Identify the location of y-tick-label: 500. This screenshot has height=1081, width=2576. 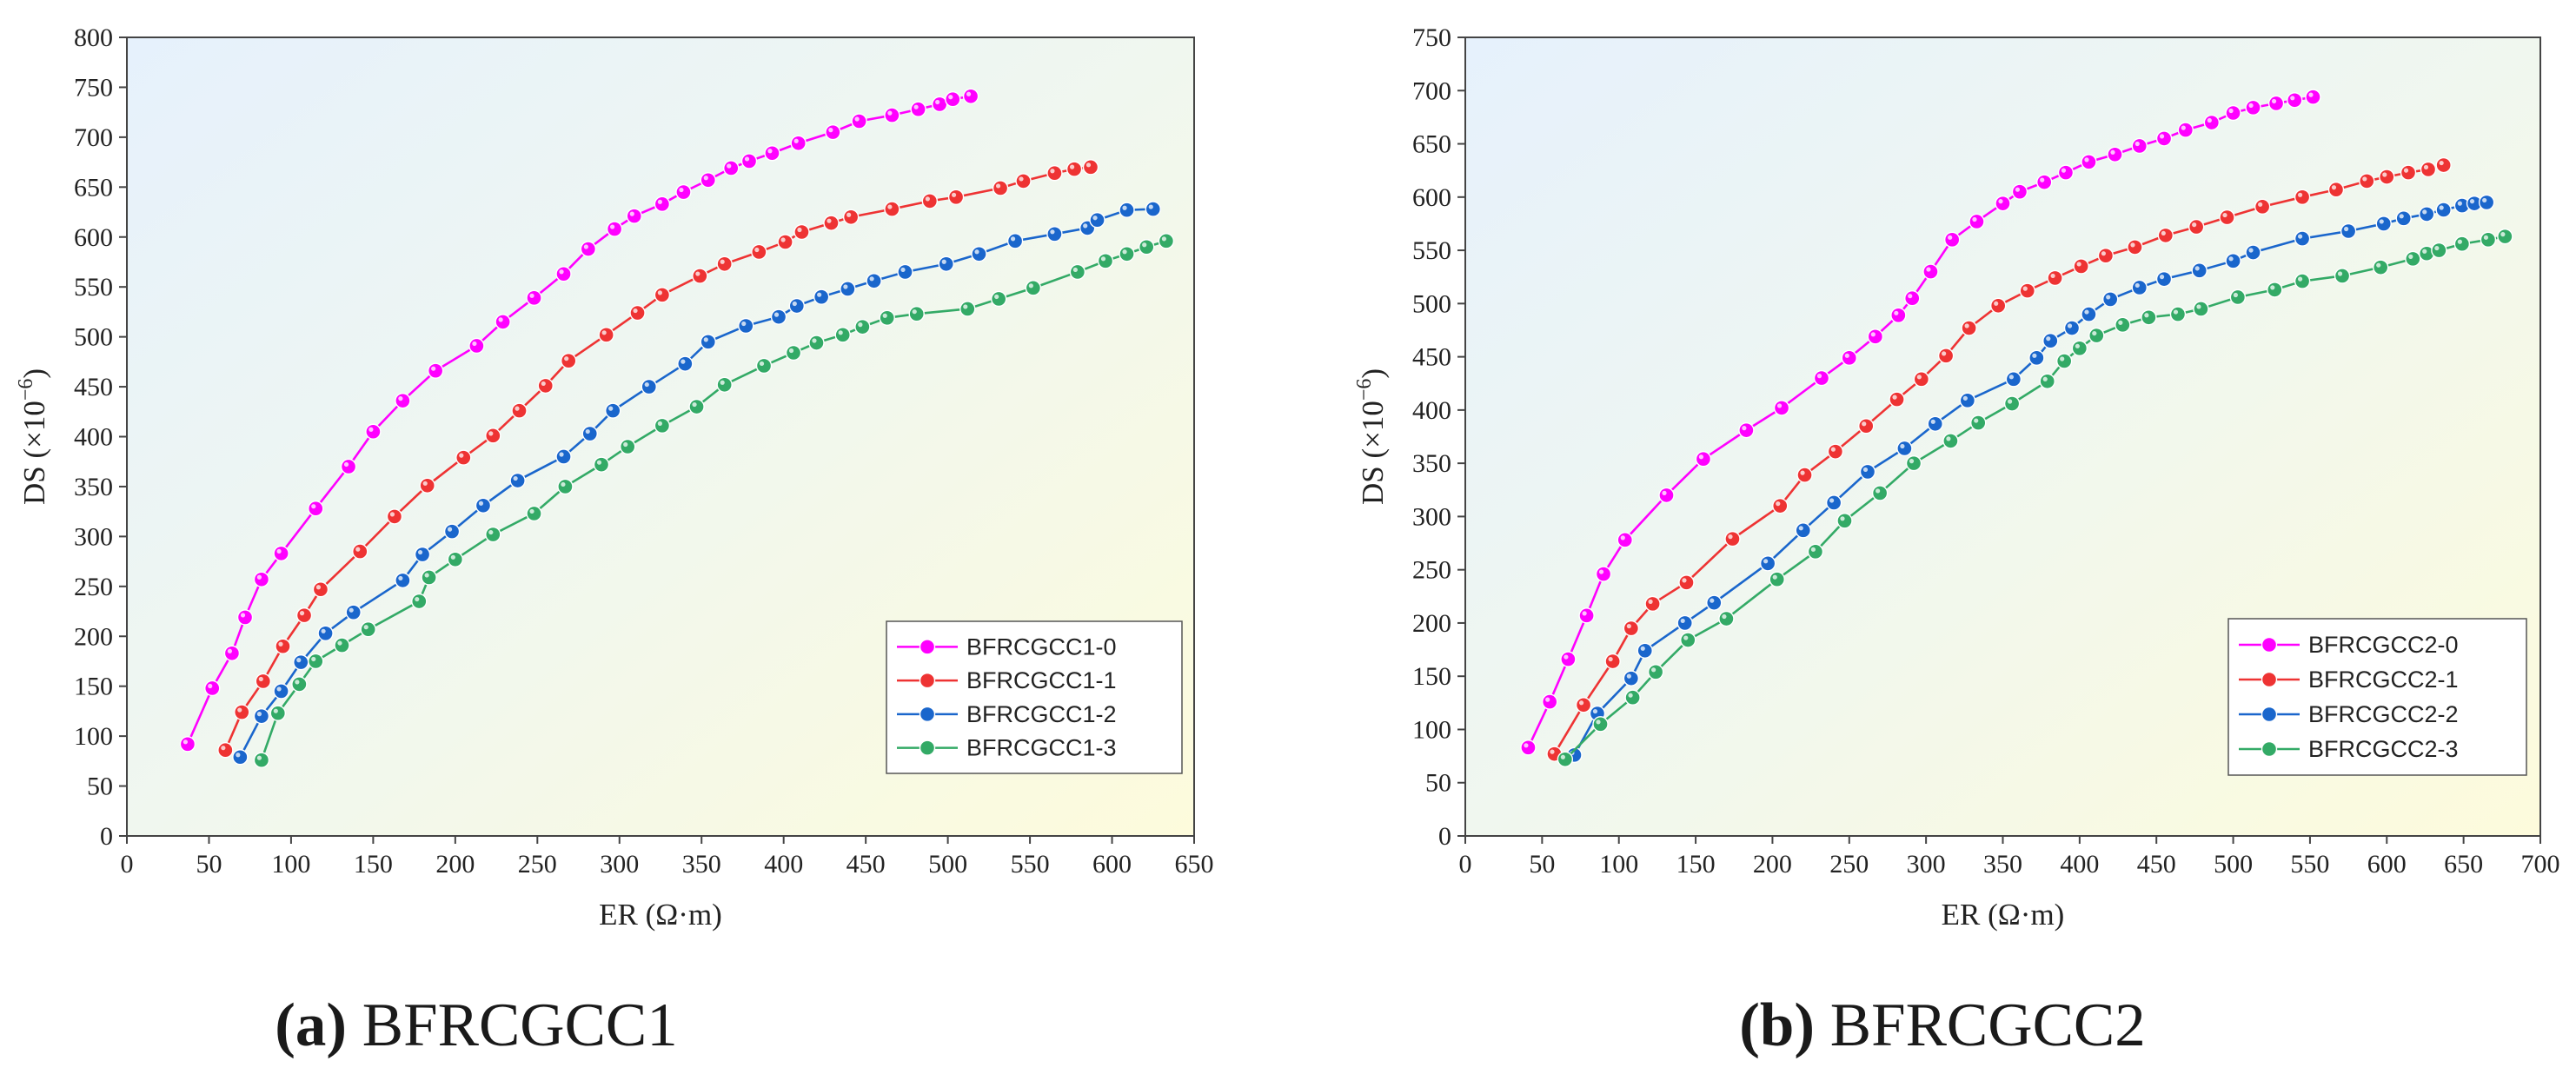
(1431, 303).